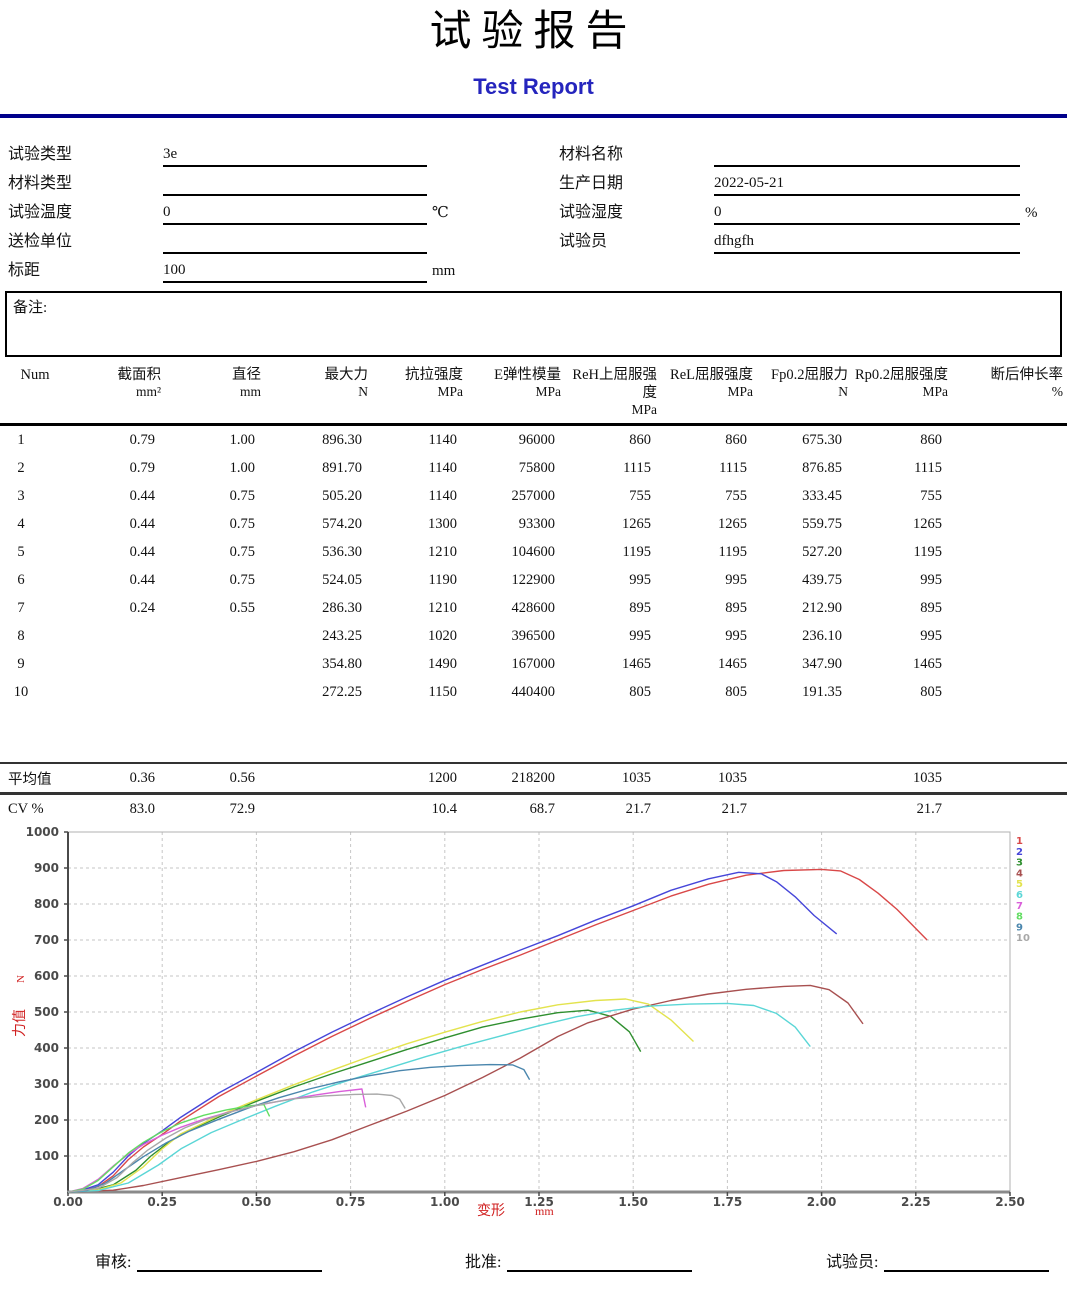  Describe the element at coordinates (822, 607) in the screenshot. I see `table-cell: 212.90` at that location.